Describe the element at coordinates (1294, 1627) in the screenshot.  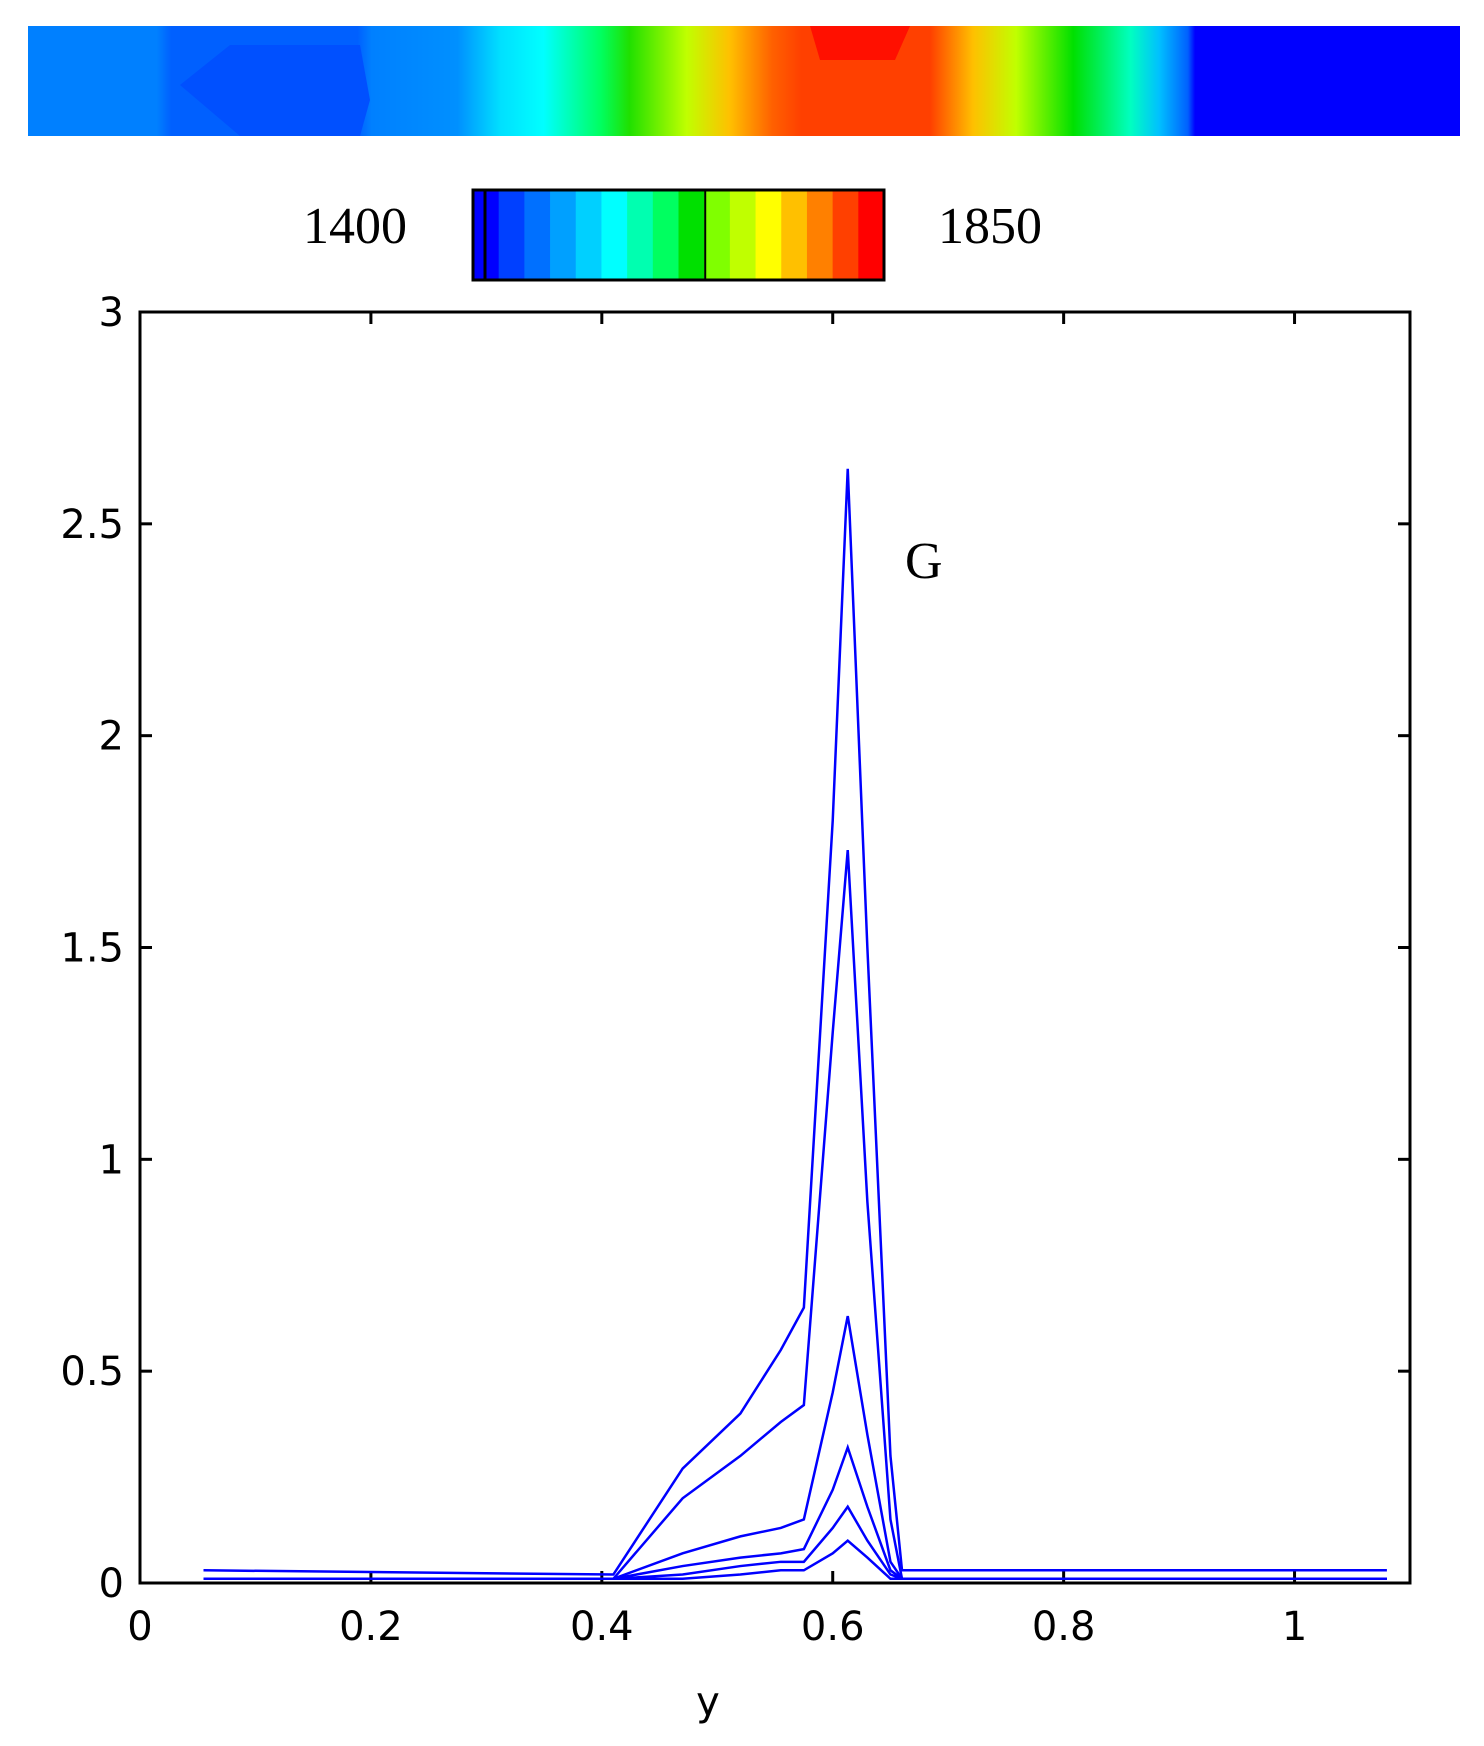
I see `x-tick-label: 1` at that location.